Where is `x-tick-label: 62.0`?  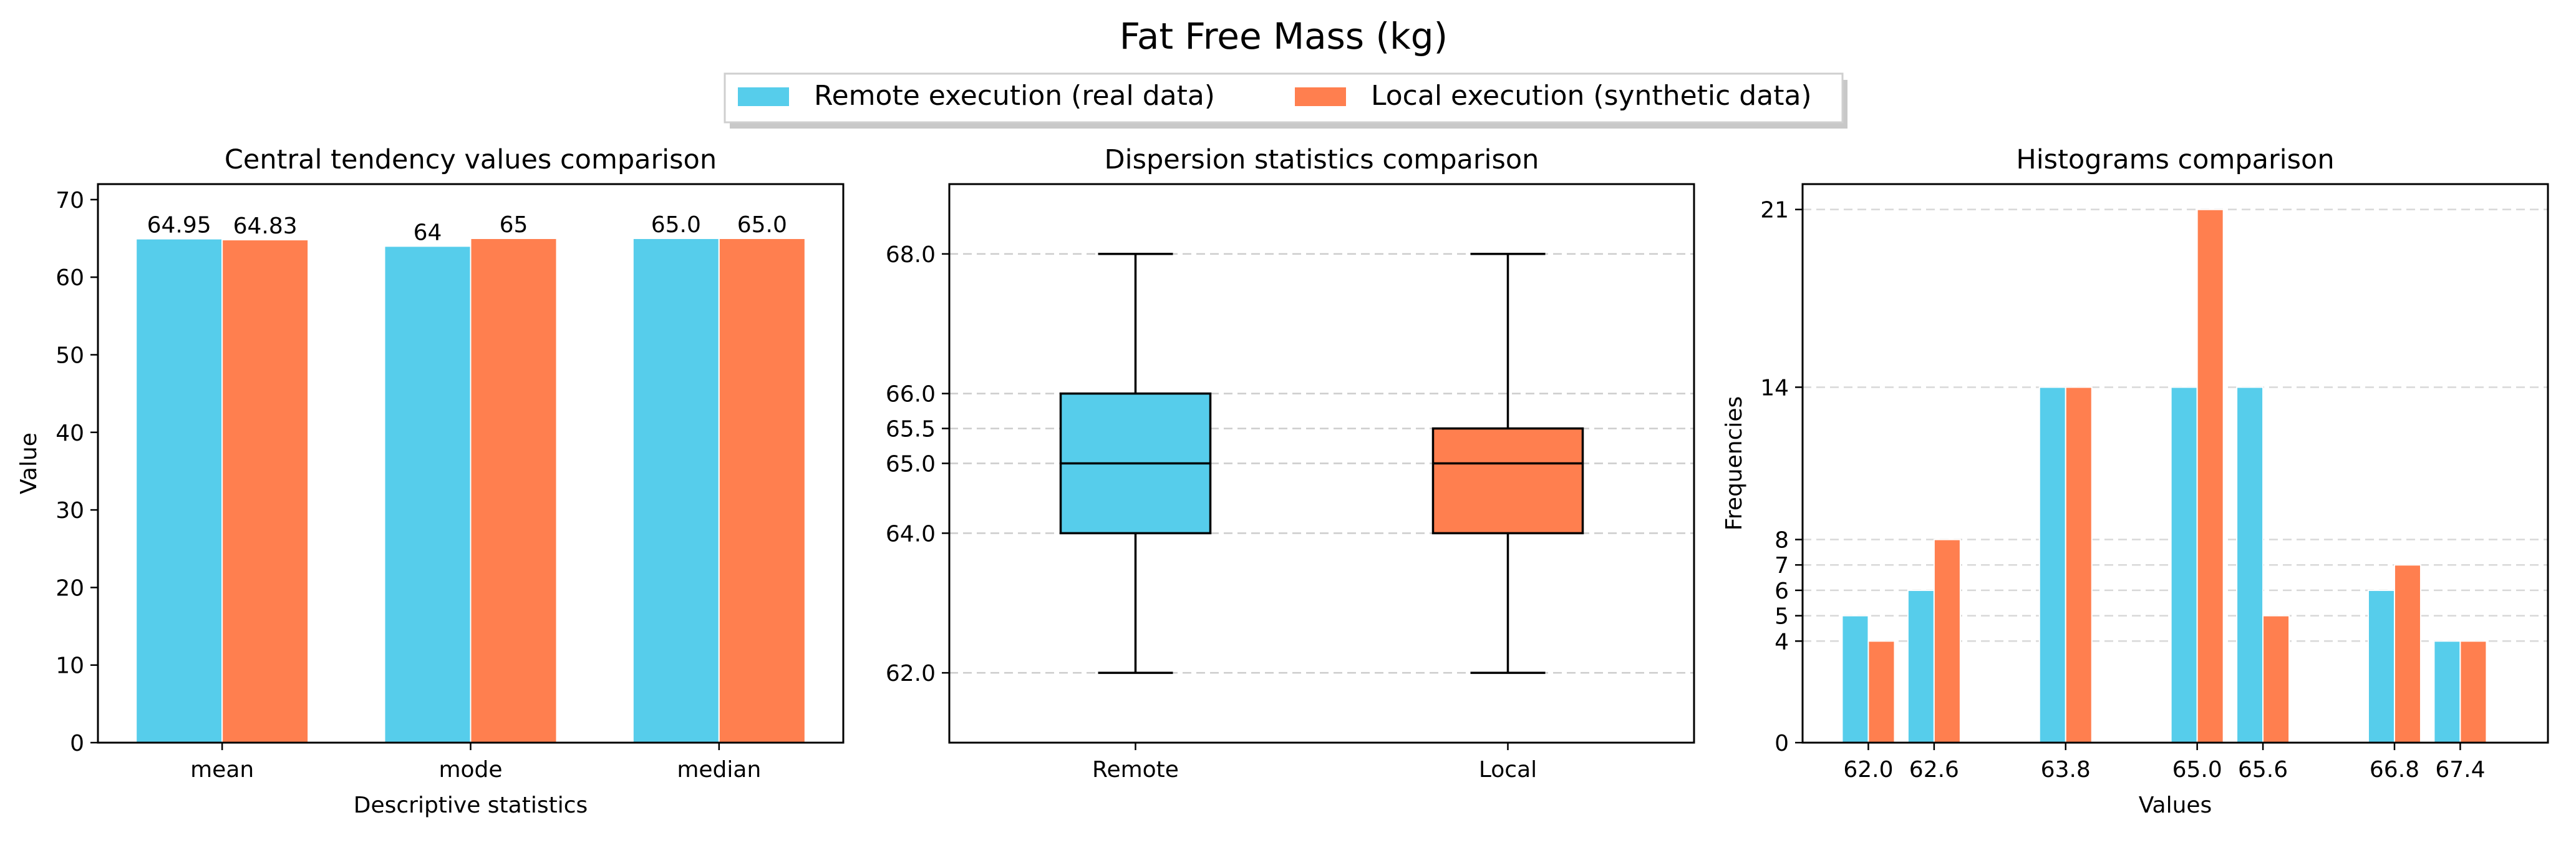 x-tick-label: 62.0 is located at coordinates (1868, 770).